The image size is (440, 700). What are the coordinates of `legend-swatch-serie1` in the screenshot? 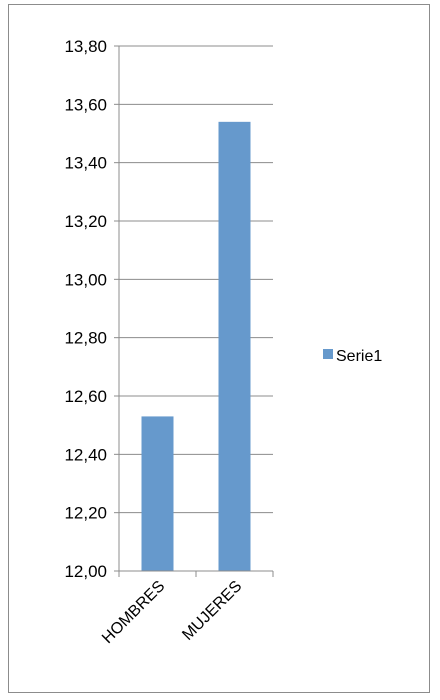 It's located at (328, 354).